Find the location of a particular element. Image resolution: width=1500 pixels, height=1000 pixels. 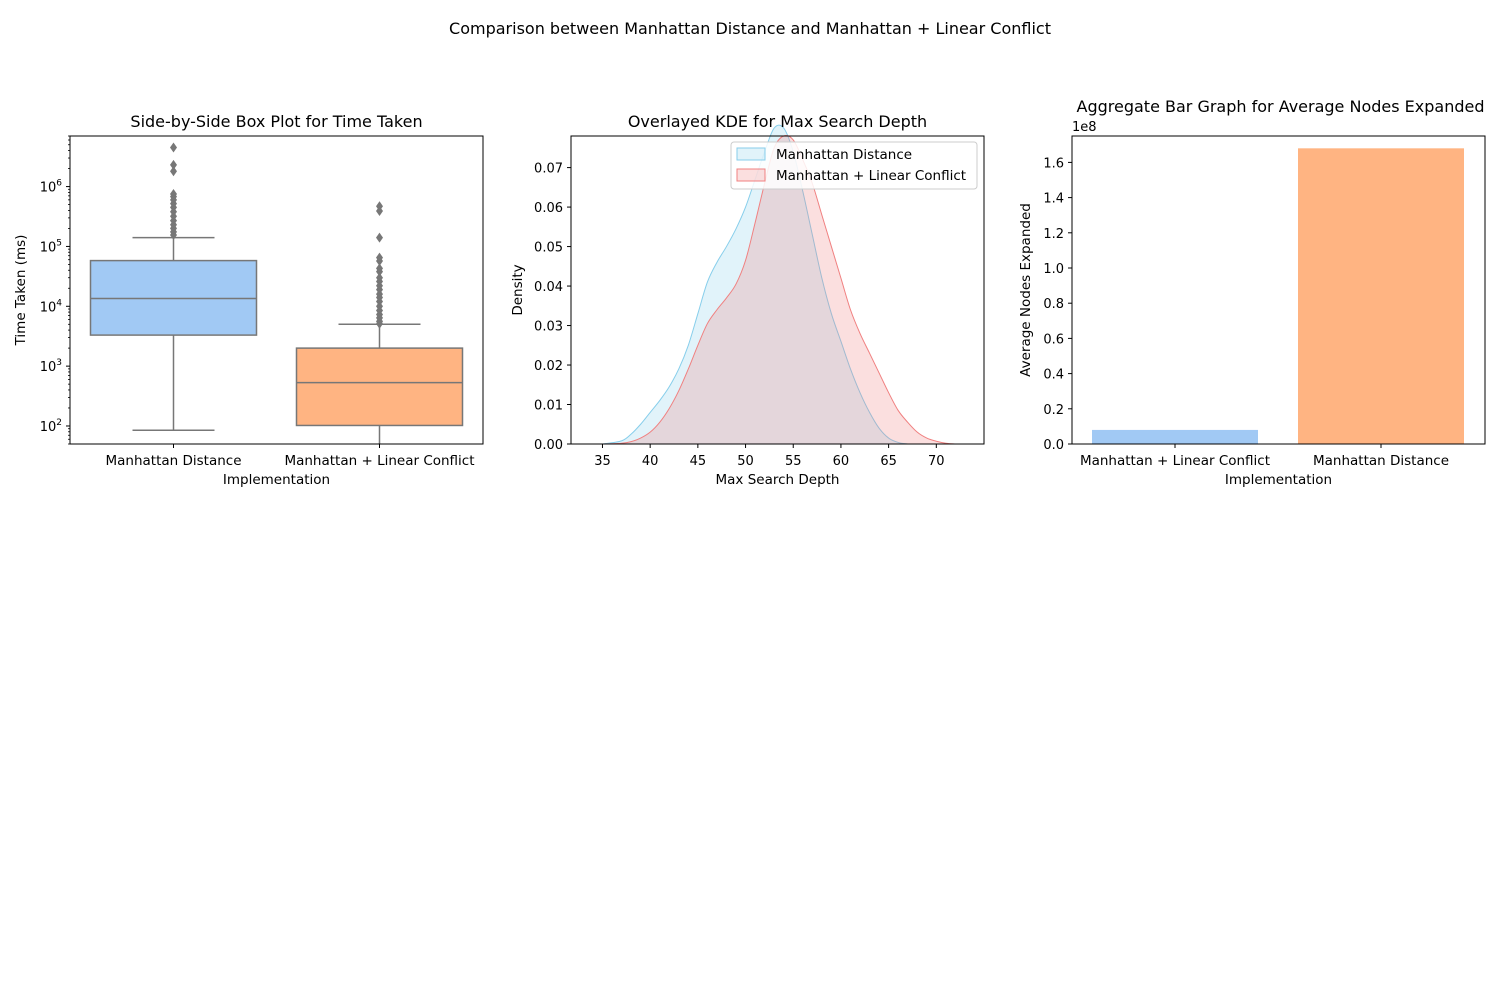

x-tick-label: 35 is located at coordinates (602, 461).